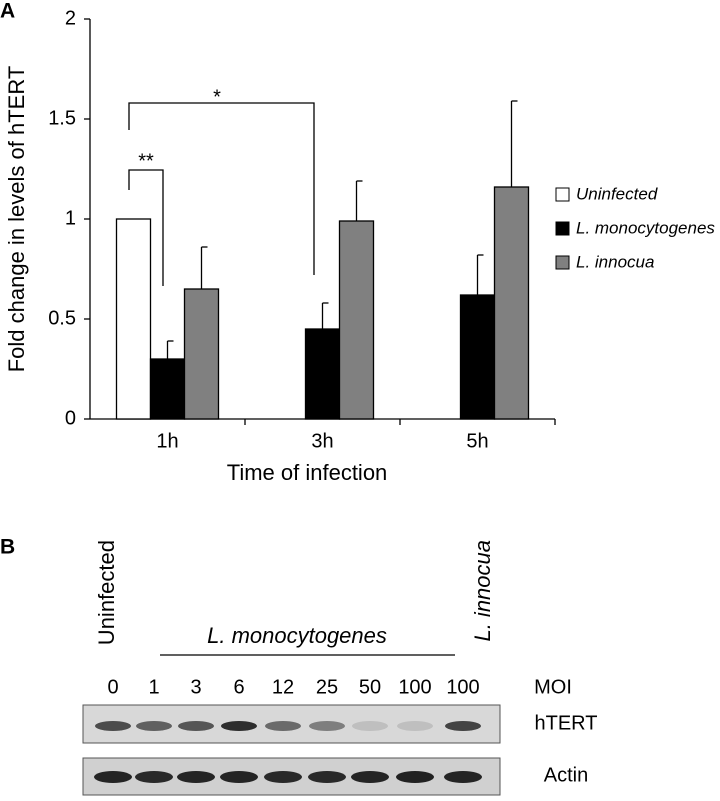  Describe the element at coordinates (553, 687) in the screenshot. I see `moi-label: MOI` at that location.